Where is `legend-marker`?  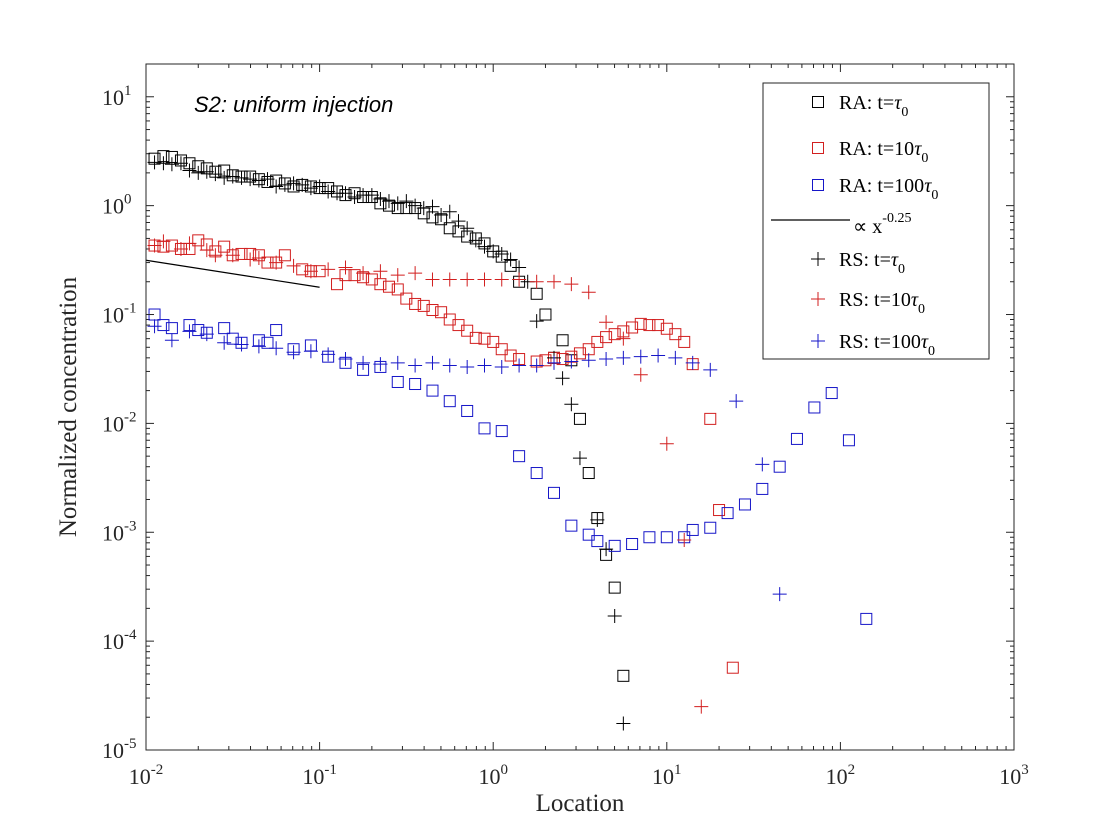
legend-marker is located at coordinates (818, 299).